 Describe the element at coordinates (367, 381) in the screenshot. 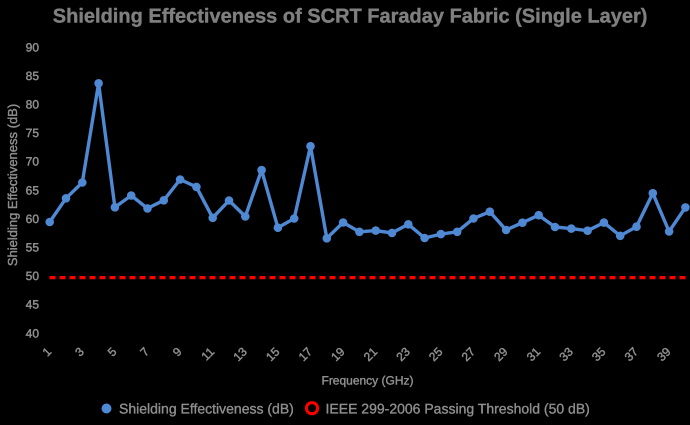

I see `svg-text: Frequency (GHz)` at that location.